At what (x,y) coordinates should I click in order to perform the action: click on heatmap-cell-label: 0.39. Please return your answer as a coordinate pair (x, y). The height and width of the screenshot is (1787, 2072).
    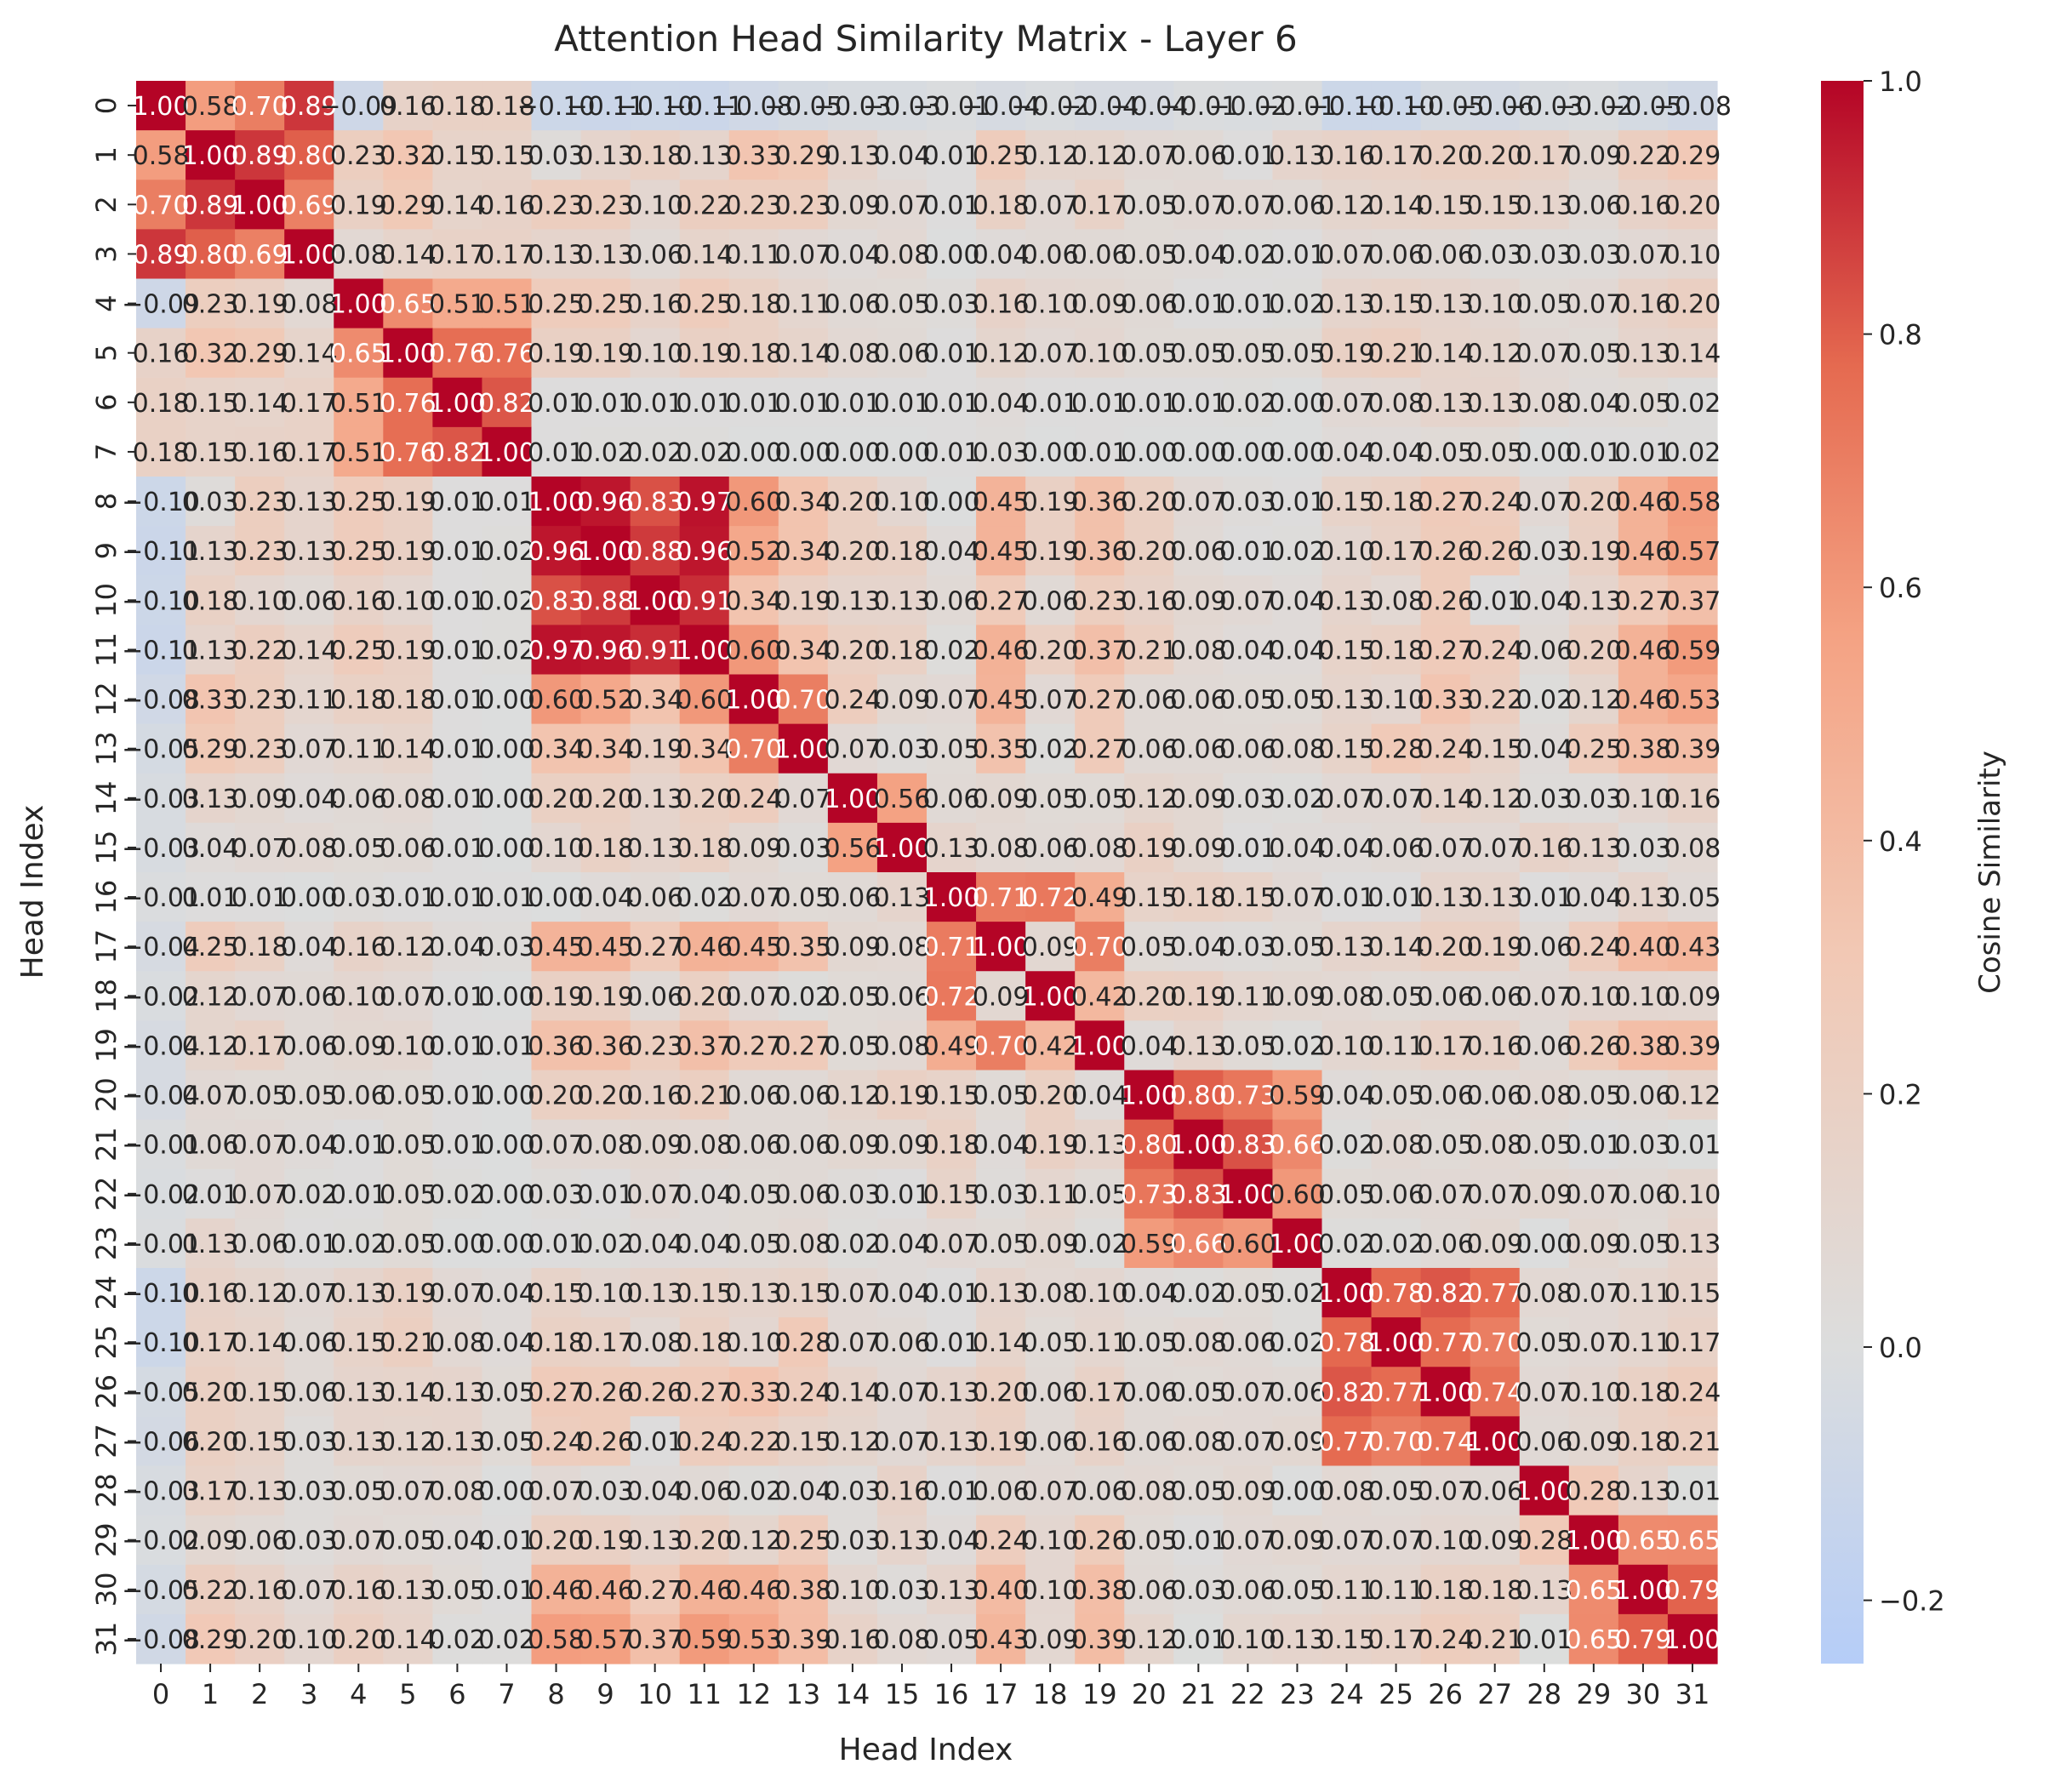
    Looking at the image, I should click on (802, 1640).